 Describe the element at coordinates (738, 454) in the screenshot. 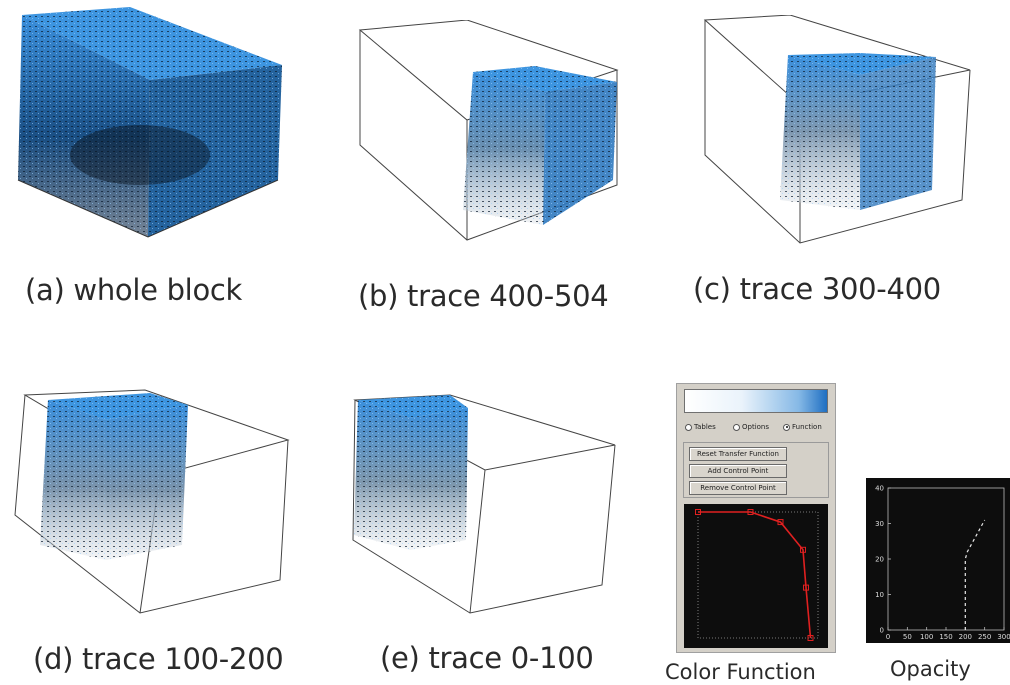

I see `reset-transfer-function-button: Reset Transfer Function` at that location.